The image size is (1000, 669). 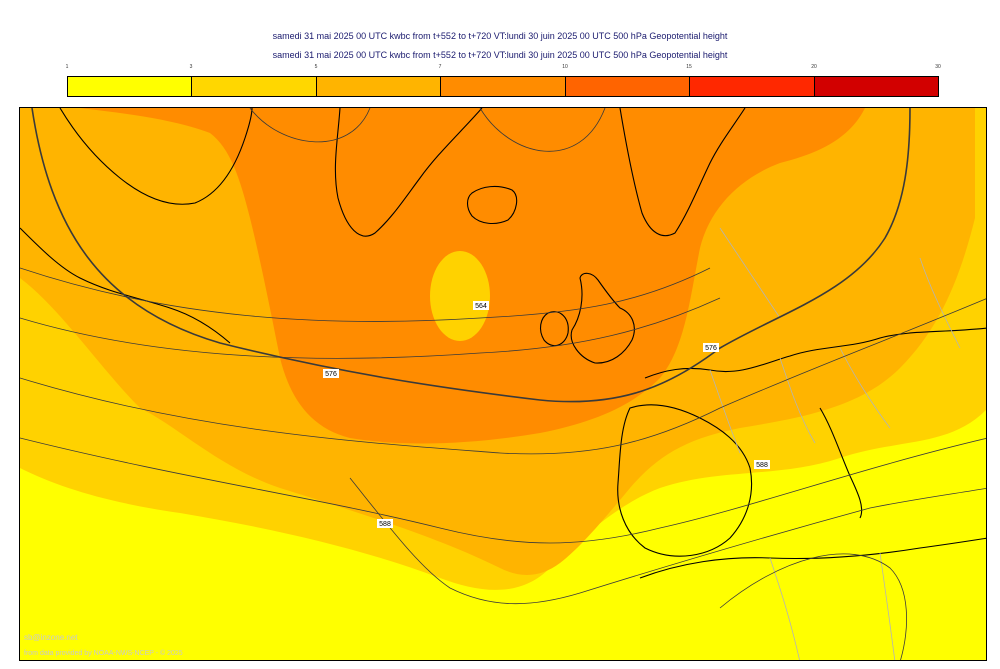 What do you see at coordinates (812, 558) in the screenshot?
I see `africa-coast` at bounding box center [812, 558].